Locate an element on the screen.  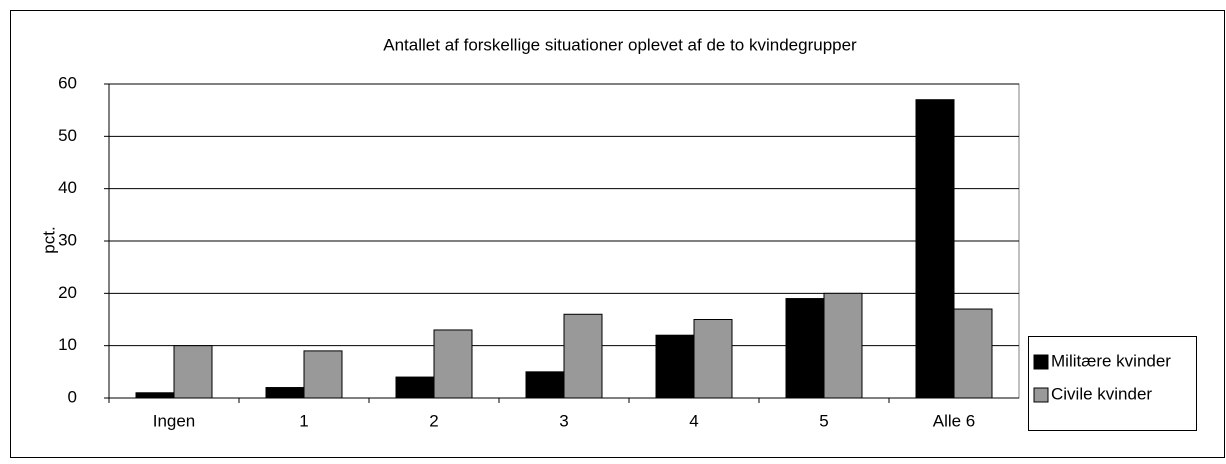
x-tick-label: 1 is located at coordinates (303, 420).